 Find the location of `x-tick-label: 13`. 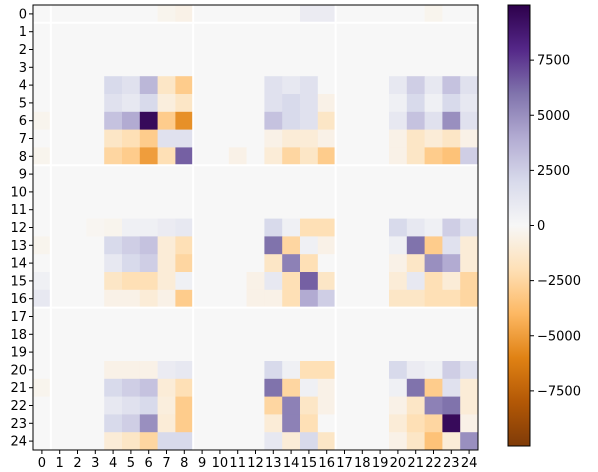

x-tick-label: 13 is located at coordinates (273, 463).